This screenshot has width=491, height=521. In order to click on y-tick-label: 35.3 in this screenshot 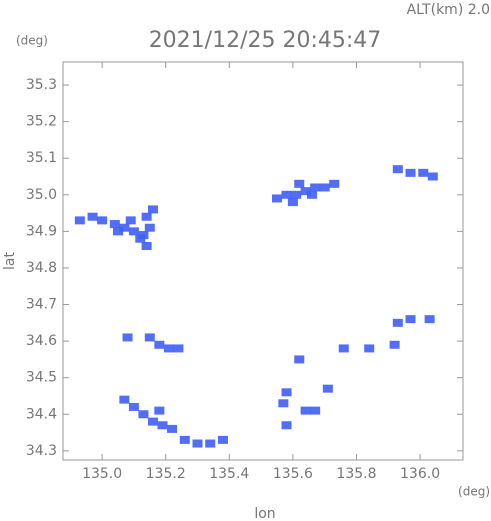, I will do `click(41, 85)`.